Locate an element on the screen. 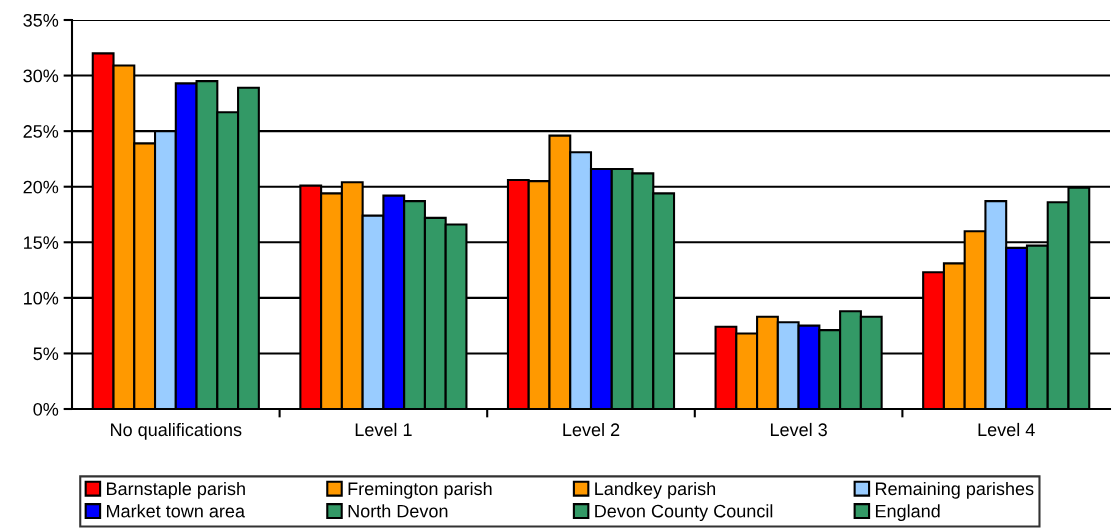 This screenshot has width=1112, height=529. y-tick-label: 0% is located at coordinates (46, 409).